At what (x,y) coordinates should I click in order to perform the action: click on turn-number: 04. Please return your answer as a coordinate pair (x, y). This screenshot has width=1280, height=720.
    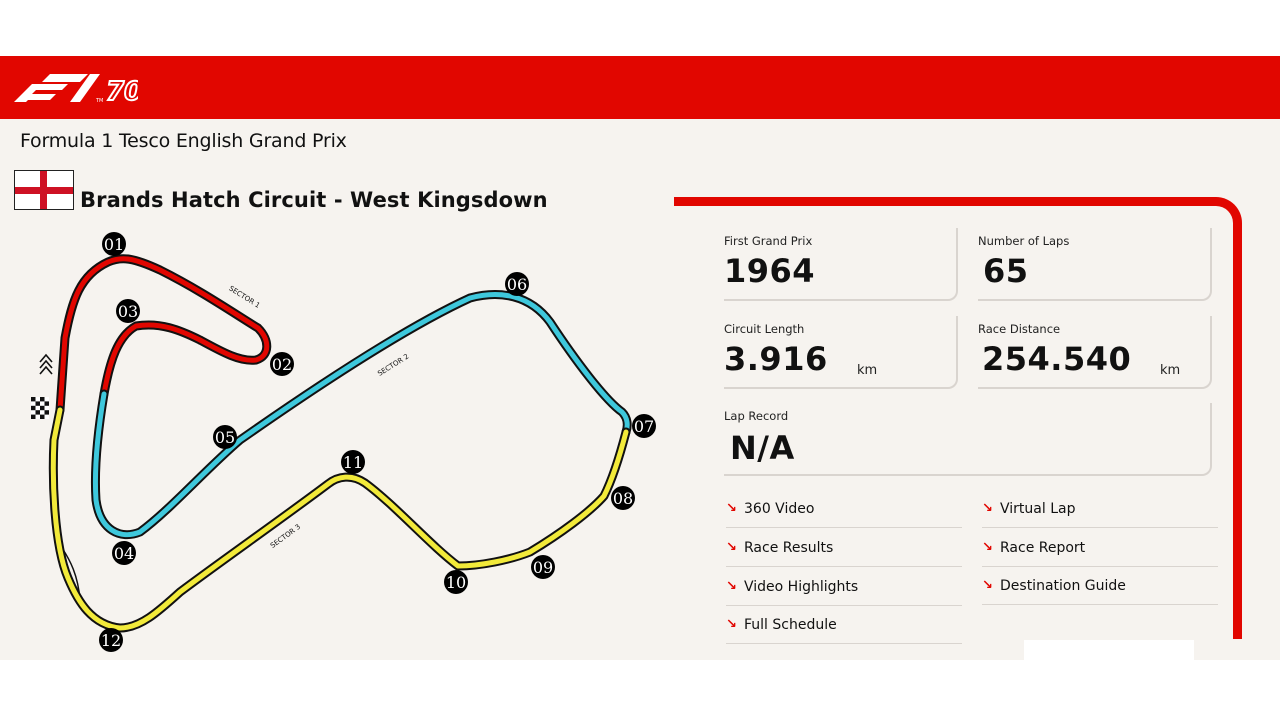
    Looking at the image, I should click on (124, 553).